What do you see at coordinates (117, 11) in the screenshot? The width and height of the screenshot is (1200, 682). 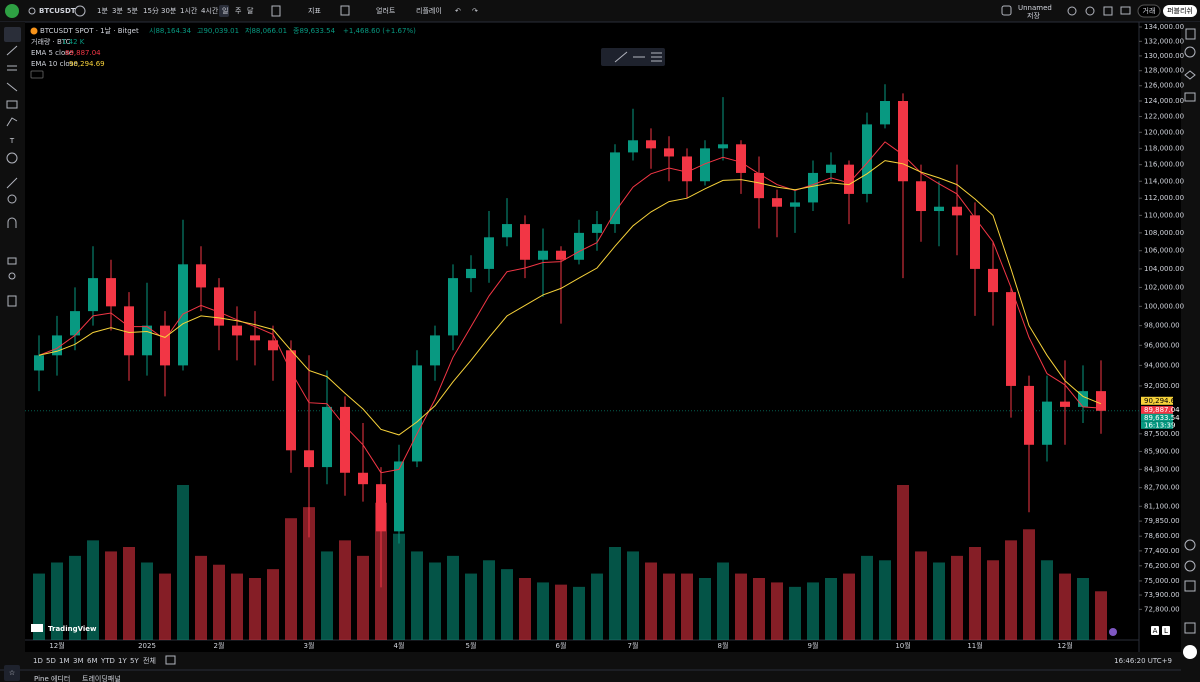 I see `interval: 3분` at bounding box center [117, 11].